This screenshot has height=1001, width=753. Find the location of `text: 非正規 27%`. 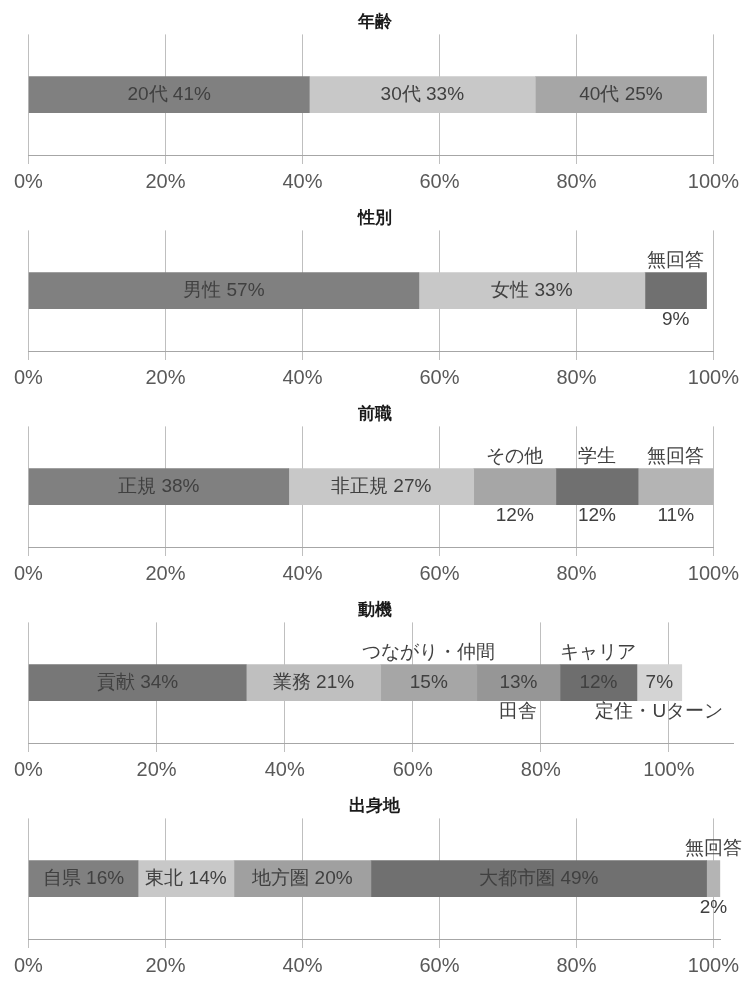

text: 非正規 27% is located at coordinates (381, 485).